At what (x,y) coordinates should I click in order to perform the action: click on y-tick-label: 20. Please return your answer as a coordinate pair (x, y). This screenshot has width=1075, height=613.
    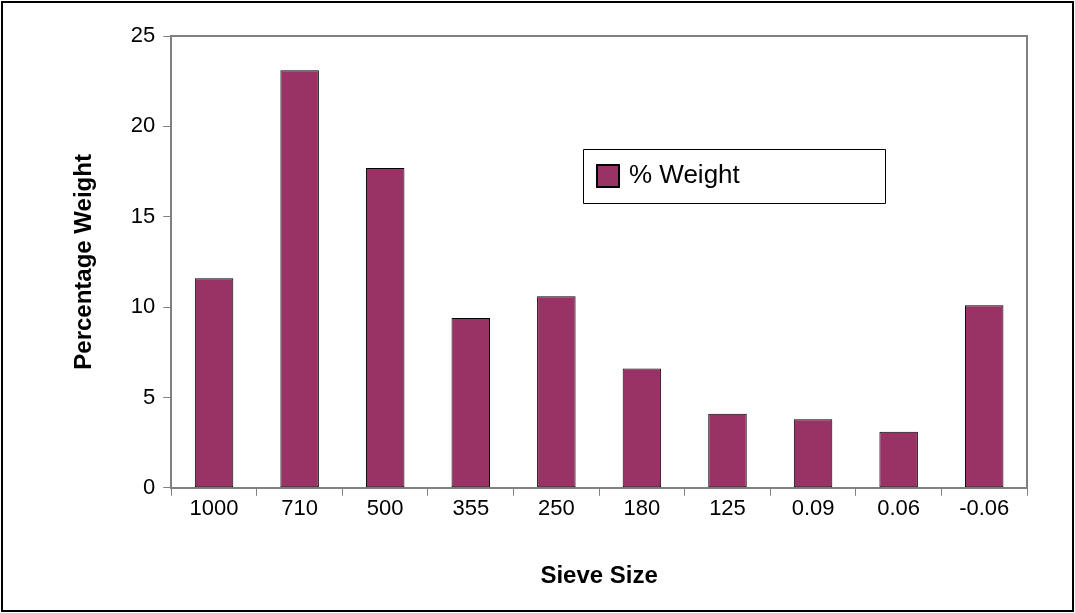
    Looking at the image, I should click on (143, 125).